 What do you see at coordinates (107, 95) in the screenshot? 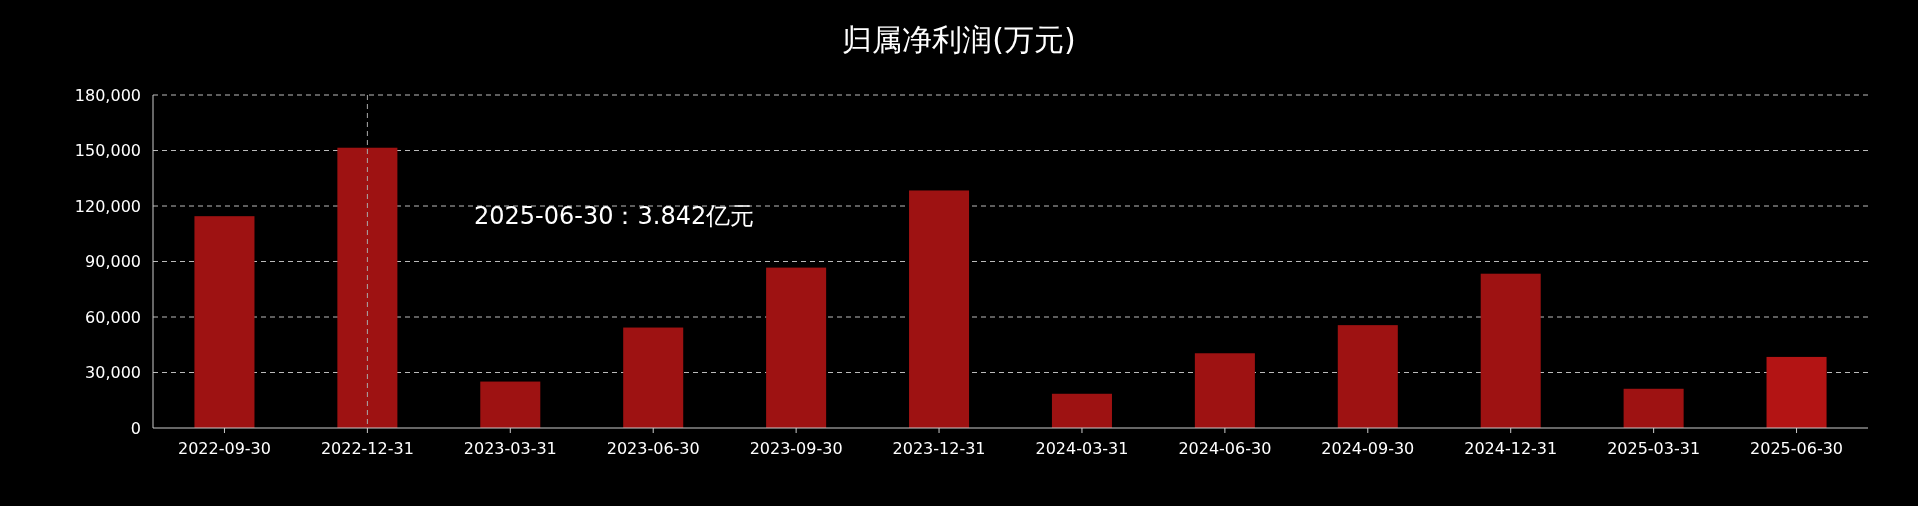
I see `y-tick-label: 180,000` at bounding box center [107, 95].